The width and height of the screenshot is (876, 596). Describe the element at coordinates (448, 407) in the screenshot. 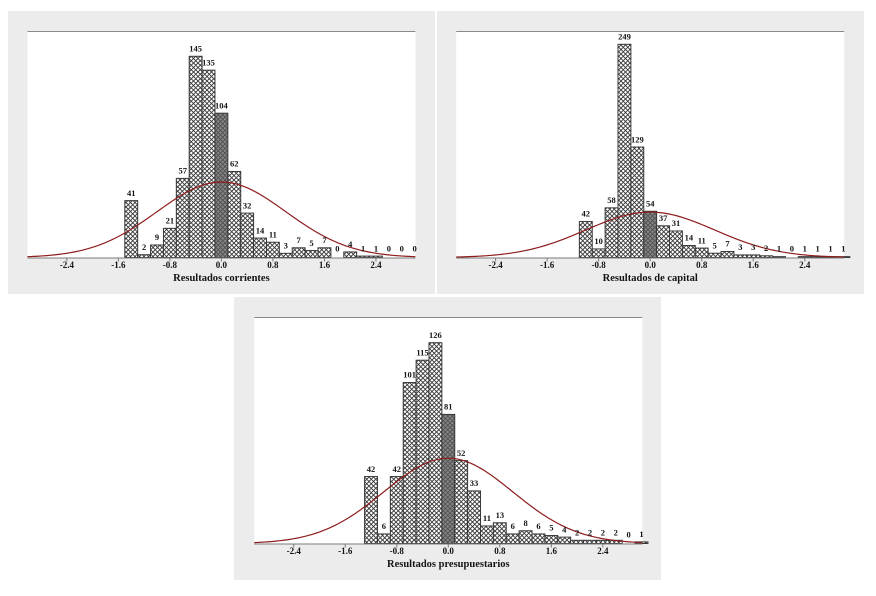

I see `svg-text: 81` at that location.